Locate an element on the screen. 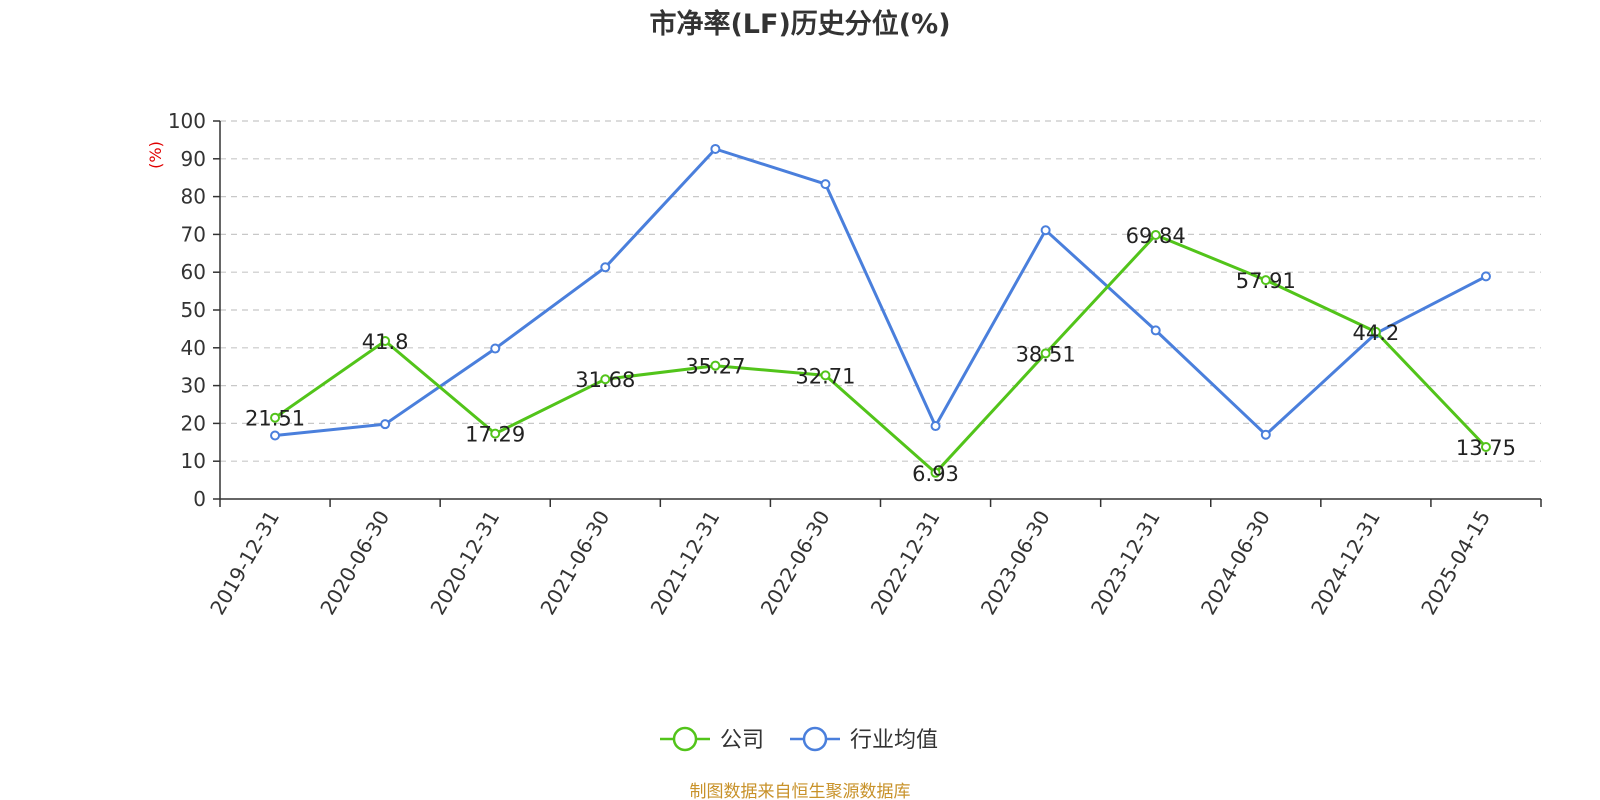 The image size is (1600, 800). legend-label: 公司 is located at coordinates (742, 740).